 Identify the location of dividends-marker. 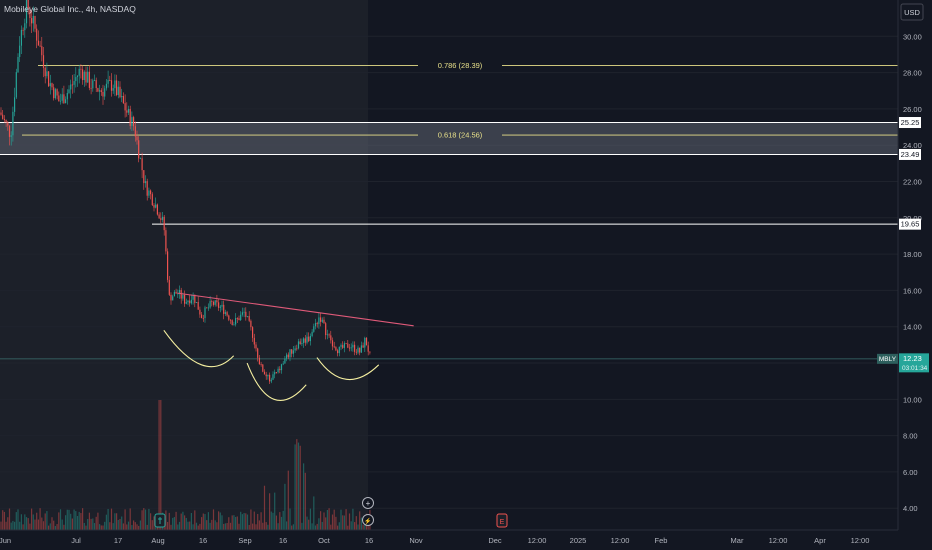
(160, 520).